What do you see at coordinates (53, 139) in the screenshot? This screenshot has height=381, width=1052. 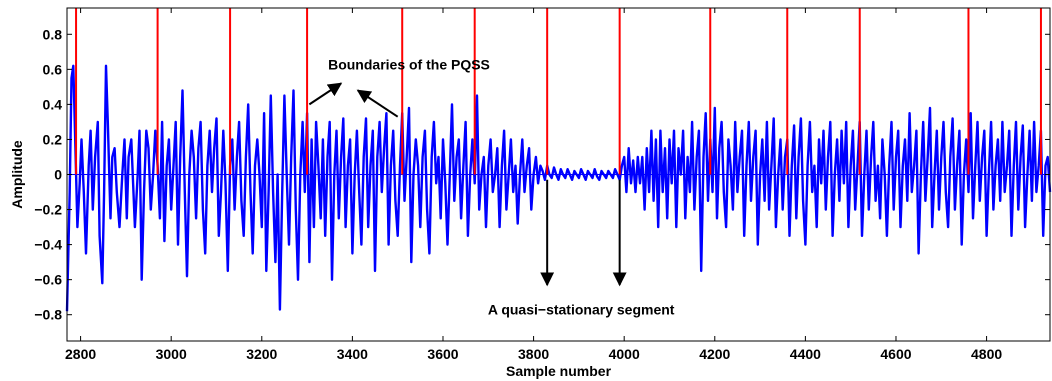 I see `y-tick-label: 0.2` at bounding box center [53, 139].